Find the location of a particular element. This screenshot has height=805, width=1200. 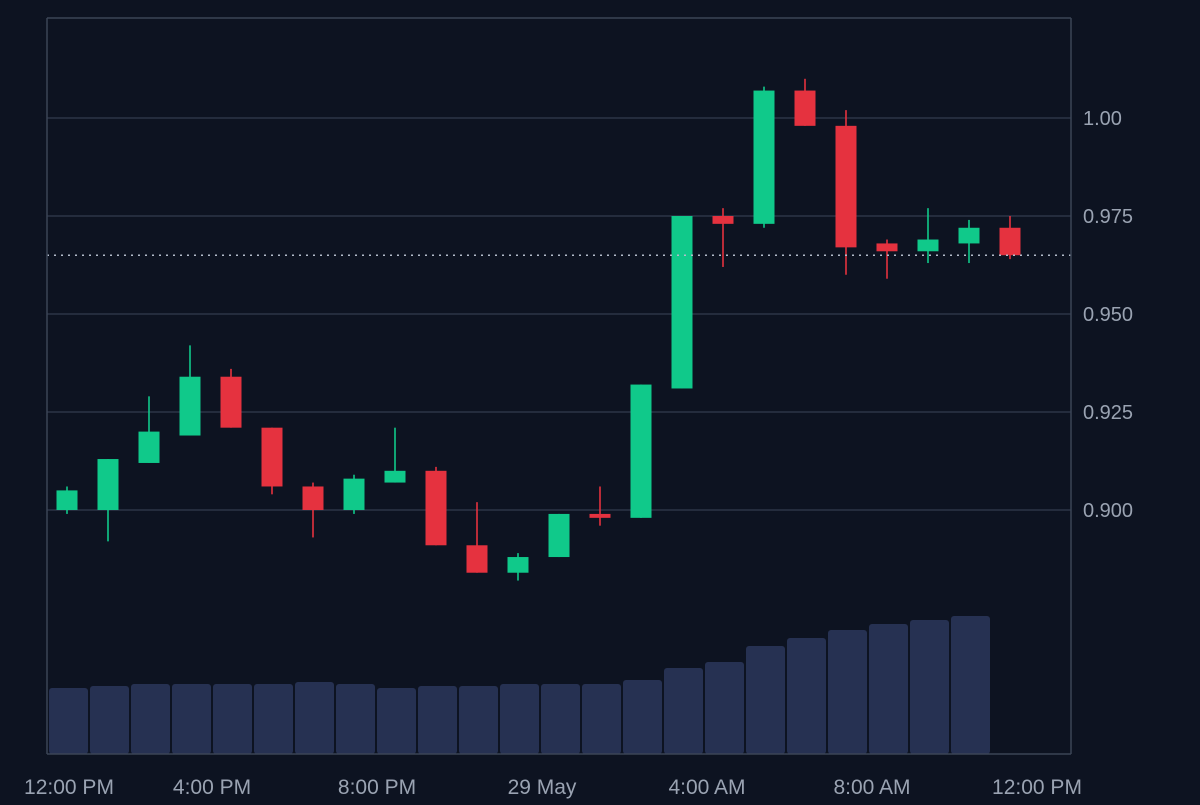

x-tick-label: 4:00 PM is located at coordinates (212, 787).